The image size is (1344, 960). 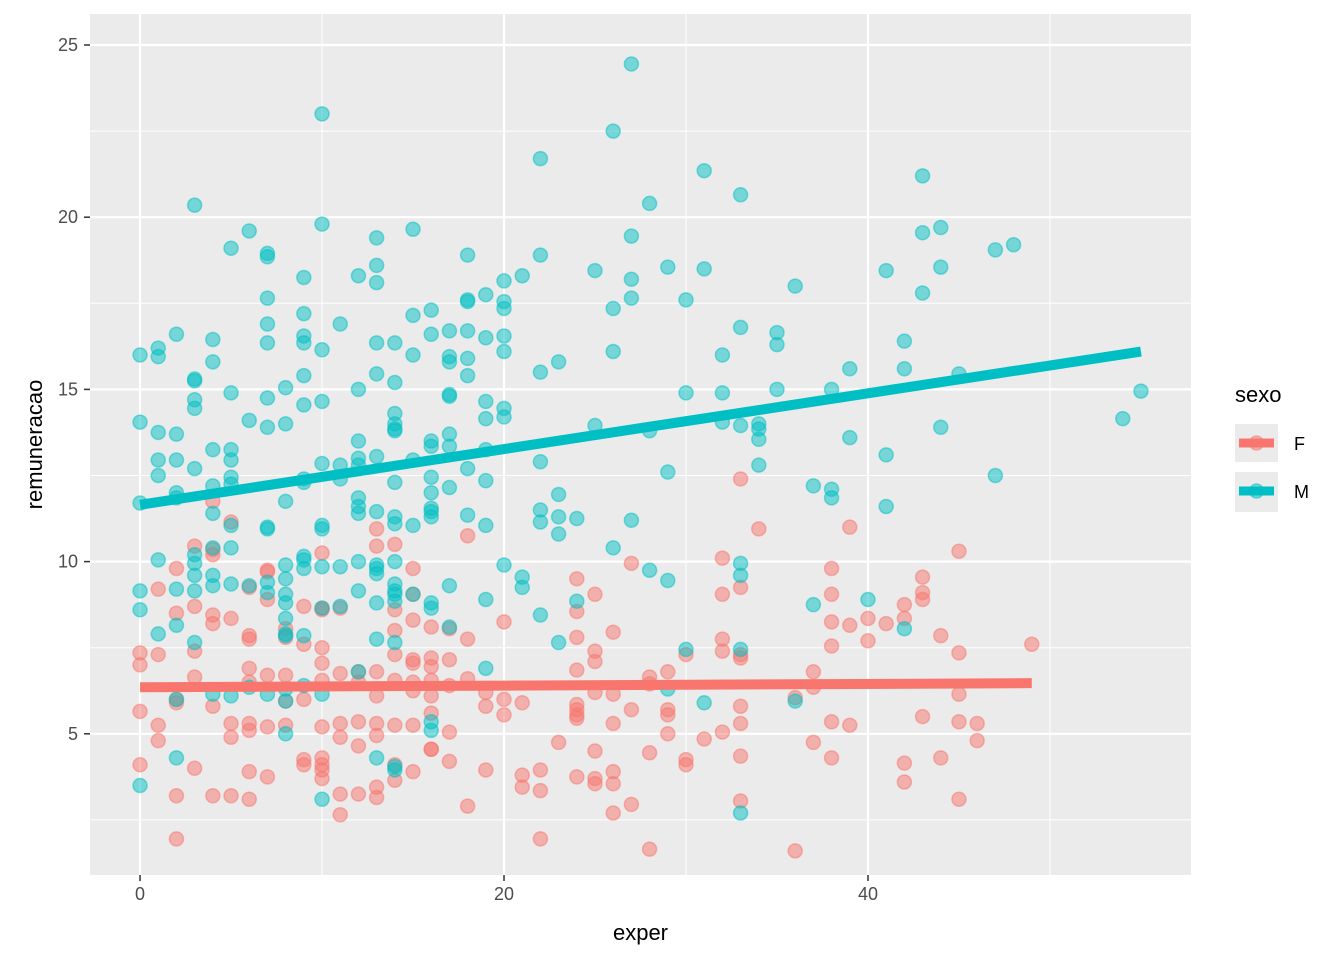 I want to click on legend-key-point-F, so click(x=1256, y=443).